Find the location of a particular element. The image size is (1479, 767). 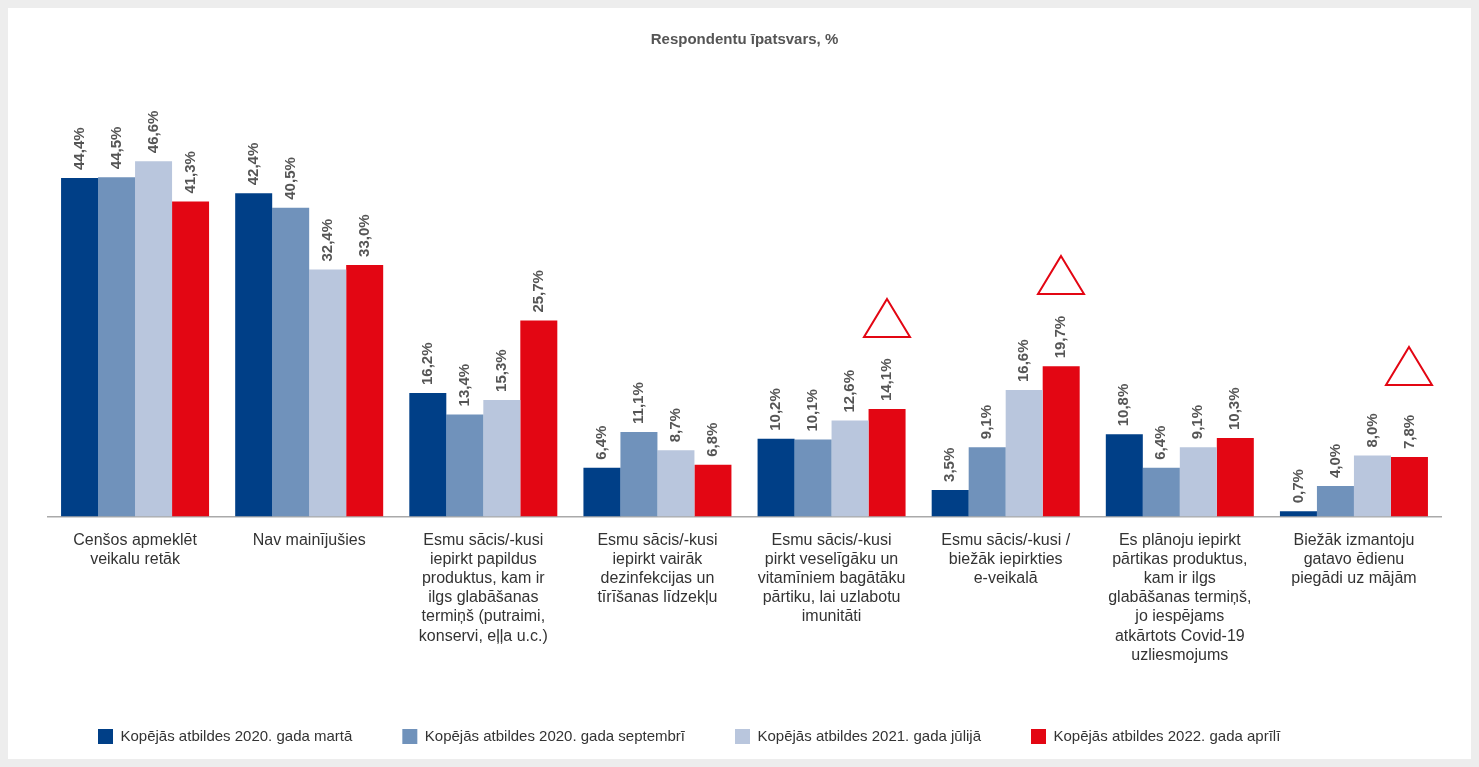

legend-label: Kopējās atbildes 2020. gada martā is located at coordinates (236, 735).